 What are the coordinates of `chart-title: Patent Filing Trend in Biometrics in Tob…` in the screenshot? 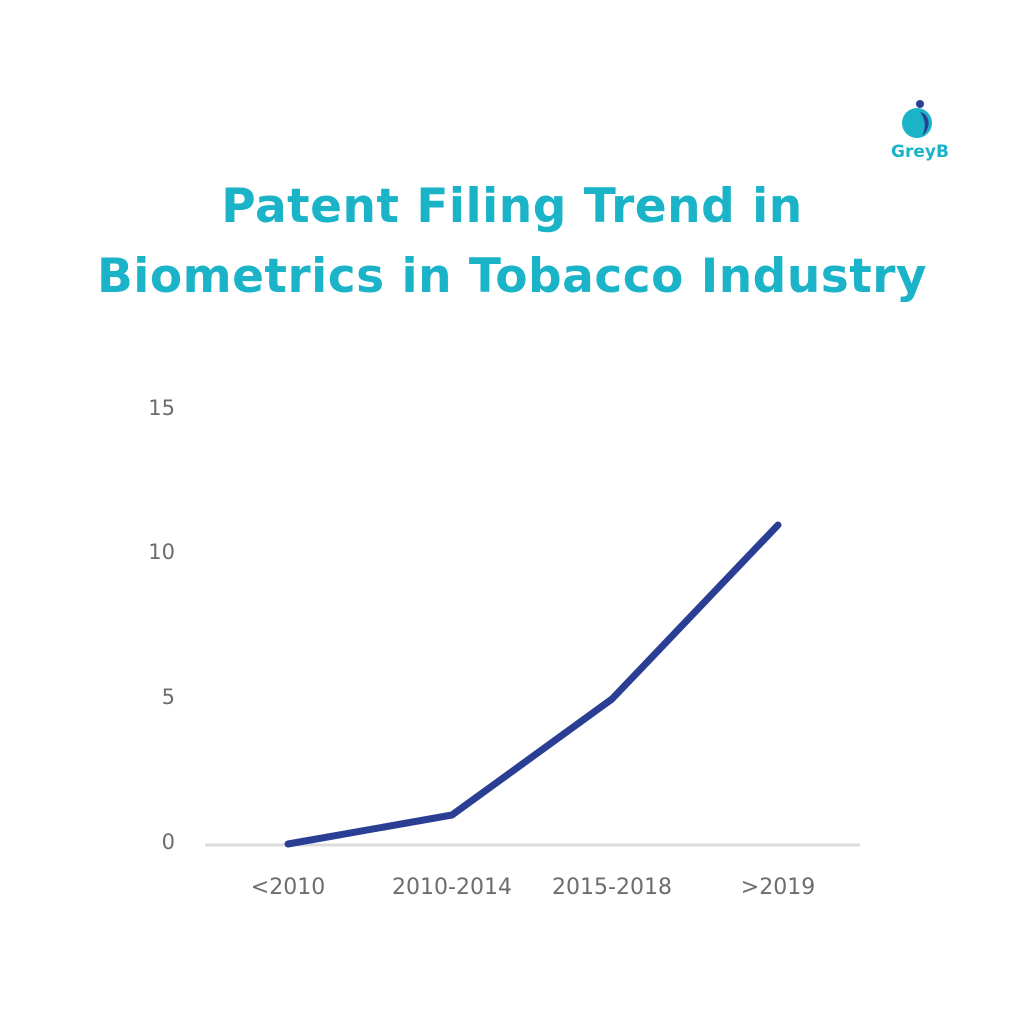 It's located at (512, 242).